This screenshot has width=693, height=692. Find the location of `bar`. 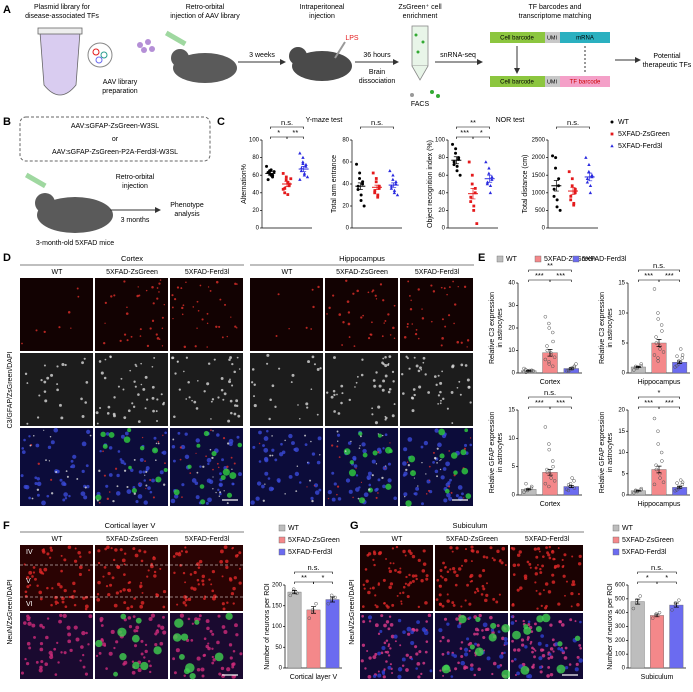

bar is located at coordinates (313, 639).